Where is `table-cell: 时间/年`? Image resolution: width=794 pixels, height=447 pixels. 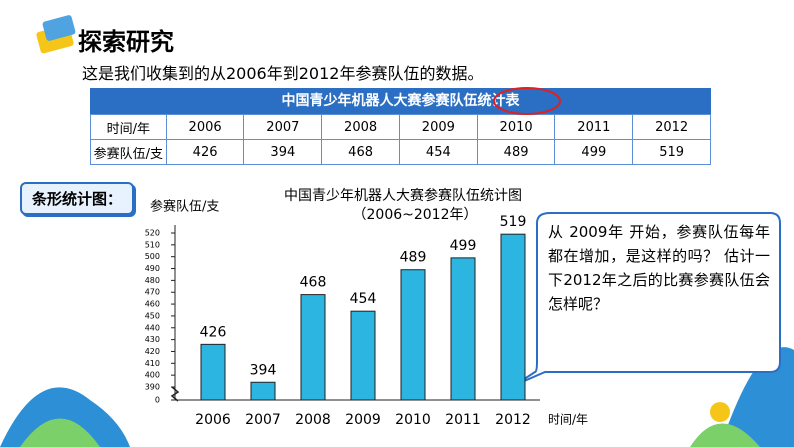
table-cell: 时间/年 is located at coordinates (128, 127).